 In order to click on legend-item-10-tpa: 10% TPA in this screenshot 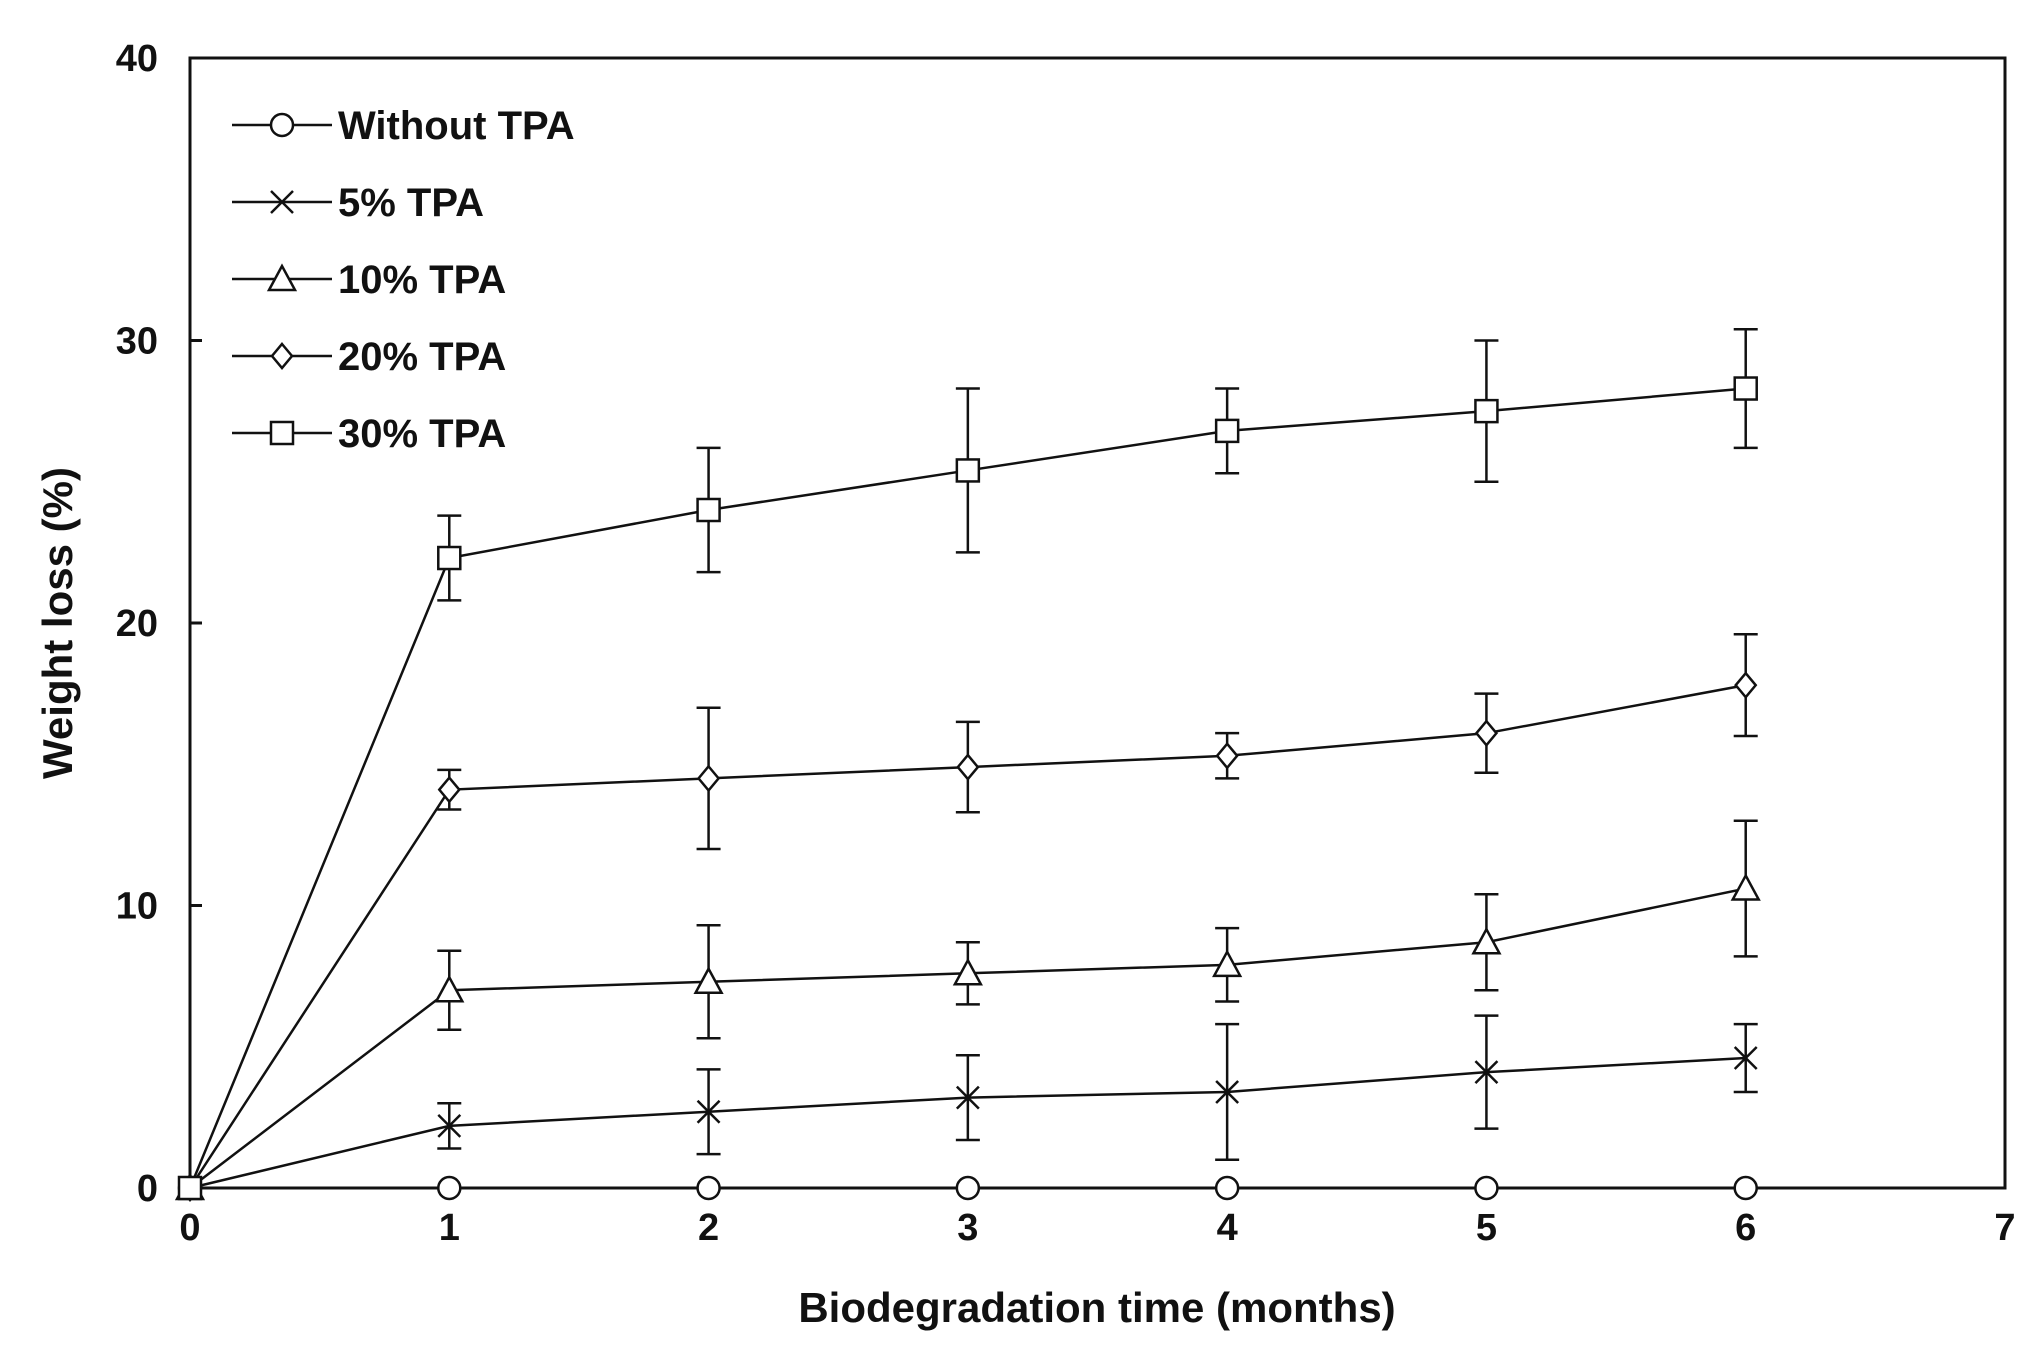, I will do `click(369, 280)`.